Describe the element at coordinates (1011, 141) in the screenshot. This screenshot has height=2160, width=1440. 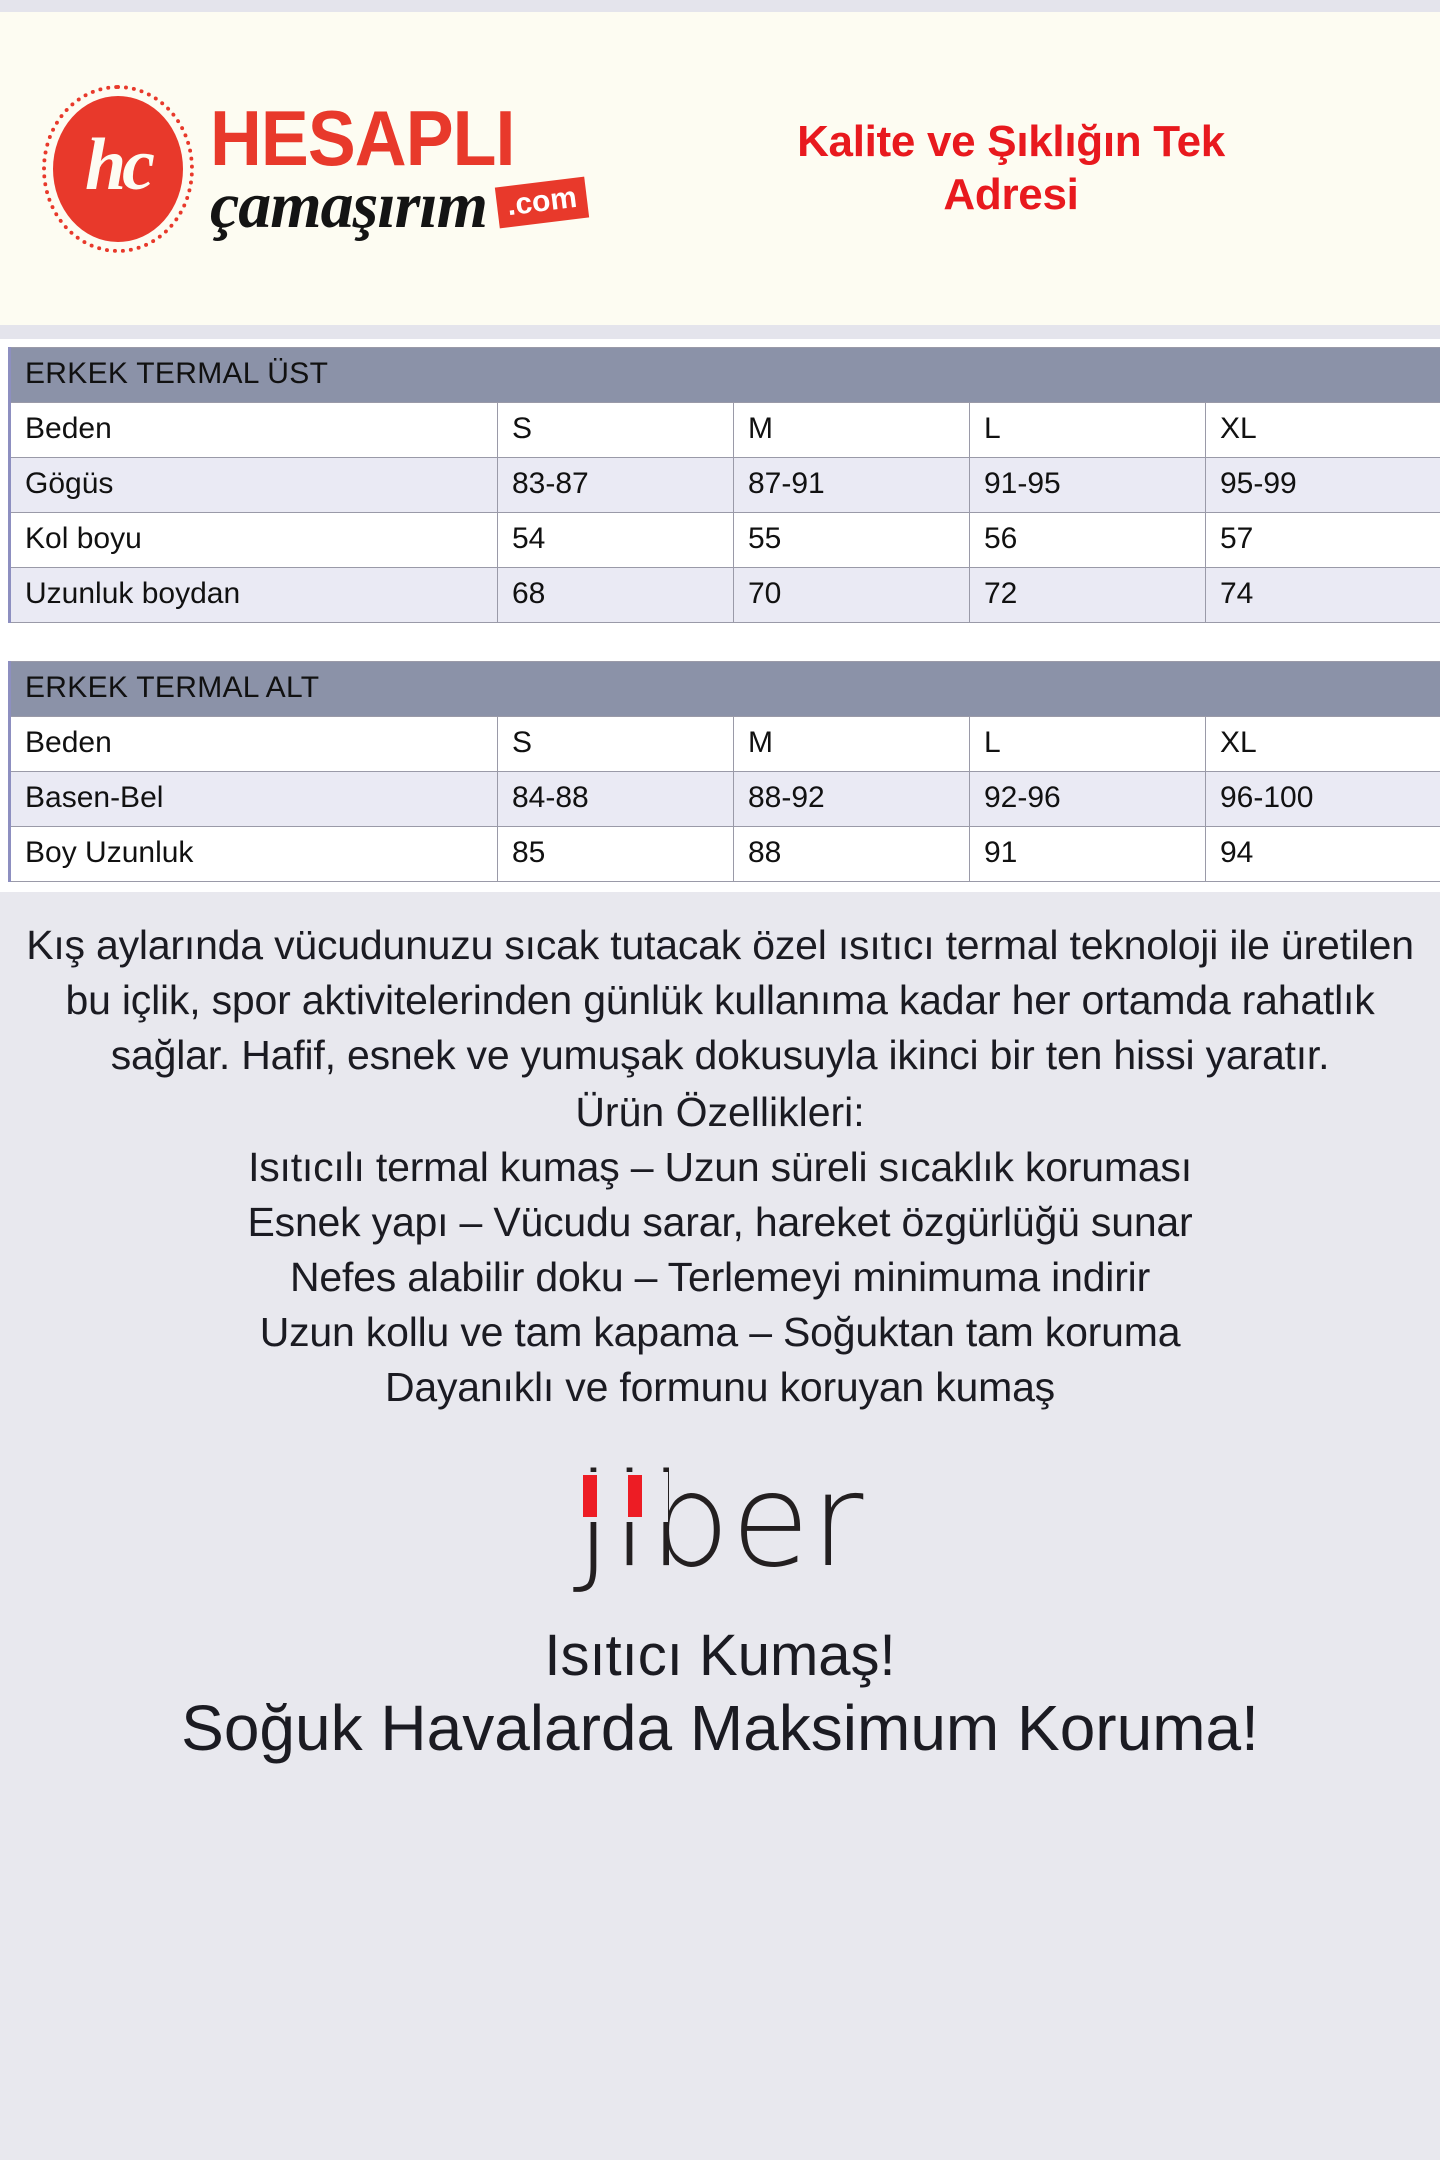
I see `store-tagline-line1: Kalite ve Şıklığın Tek` at that location.